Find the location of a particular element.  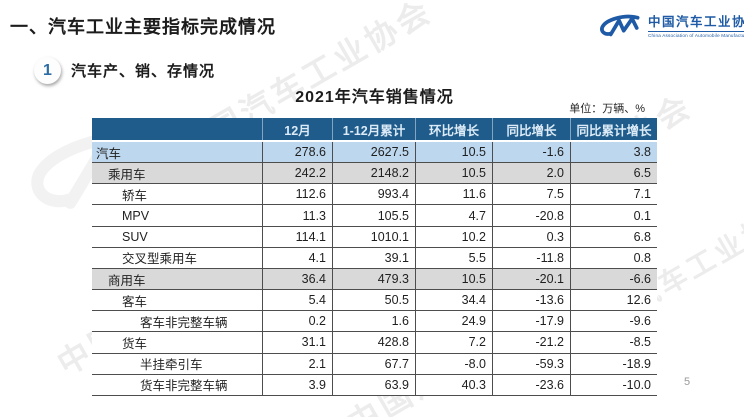

section-number-badge: 1 is located at coordinates (47, 70).